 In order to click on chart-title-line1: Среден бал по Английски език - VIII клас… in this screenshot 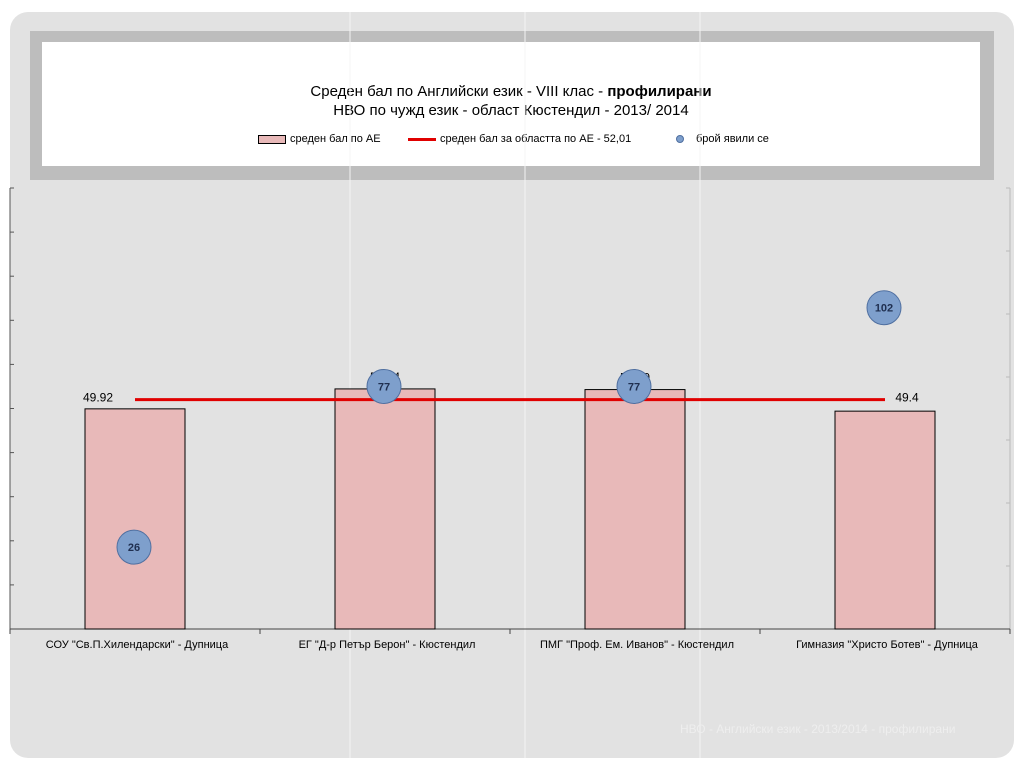, I will do `click(459, 91)`.